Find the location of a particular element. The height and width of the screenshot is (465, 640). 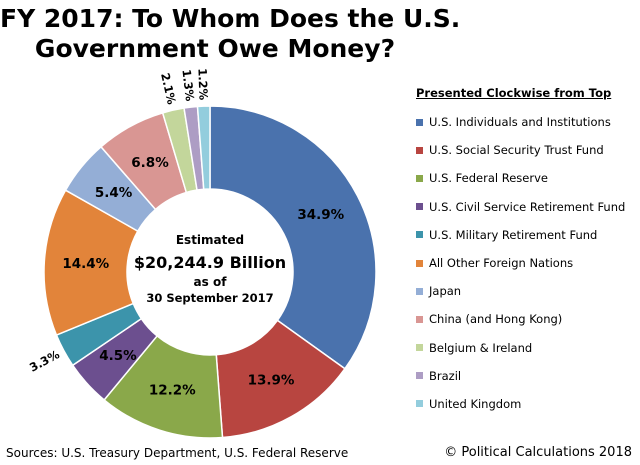

legend-title: Presented Clockwise from Top is located at coordinates (514, 93).